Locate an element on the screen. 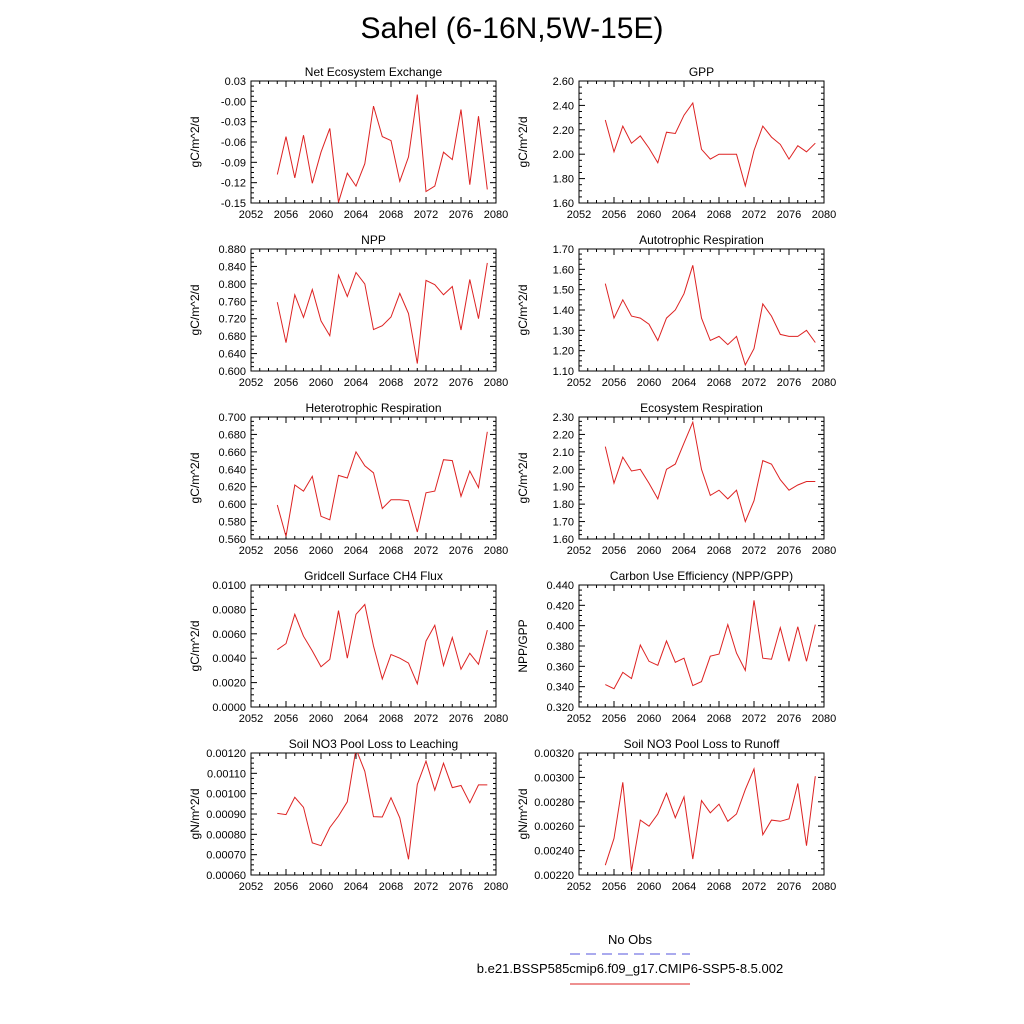 This screenshot has height=1024, width=1024. legend-obs-line is located at coordinates (630, 954).